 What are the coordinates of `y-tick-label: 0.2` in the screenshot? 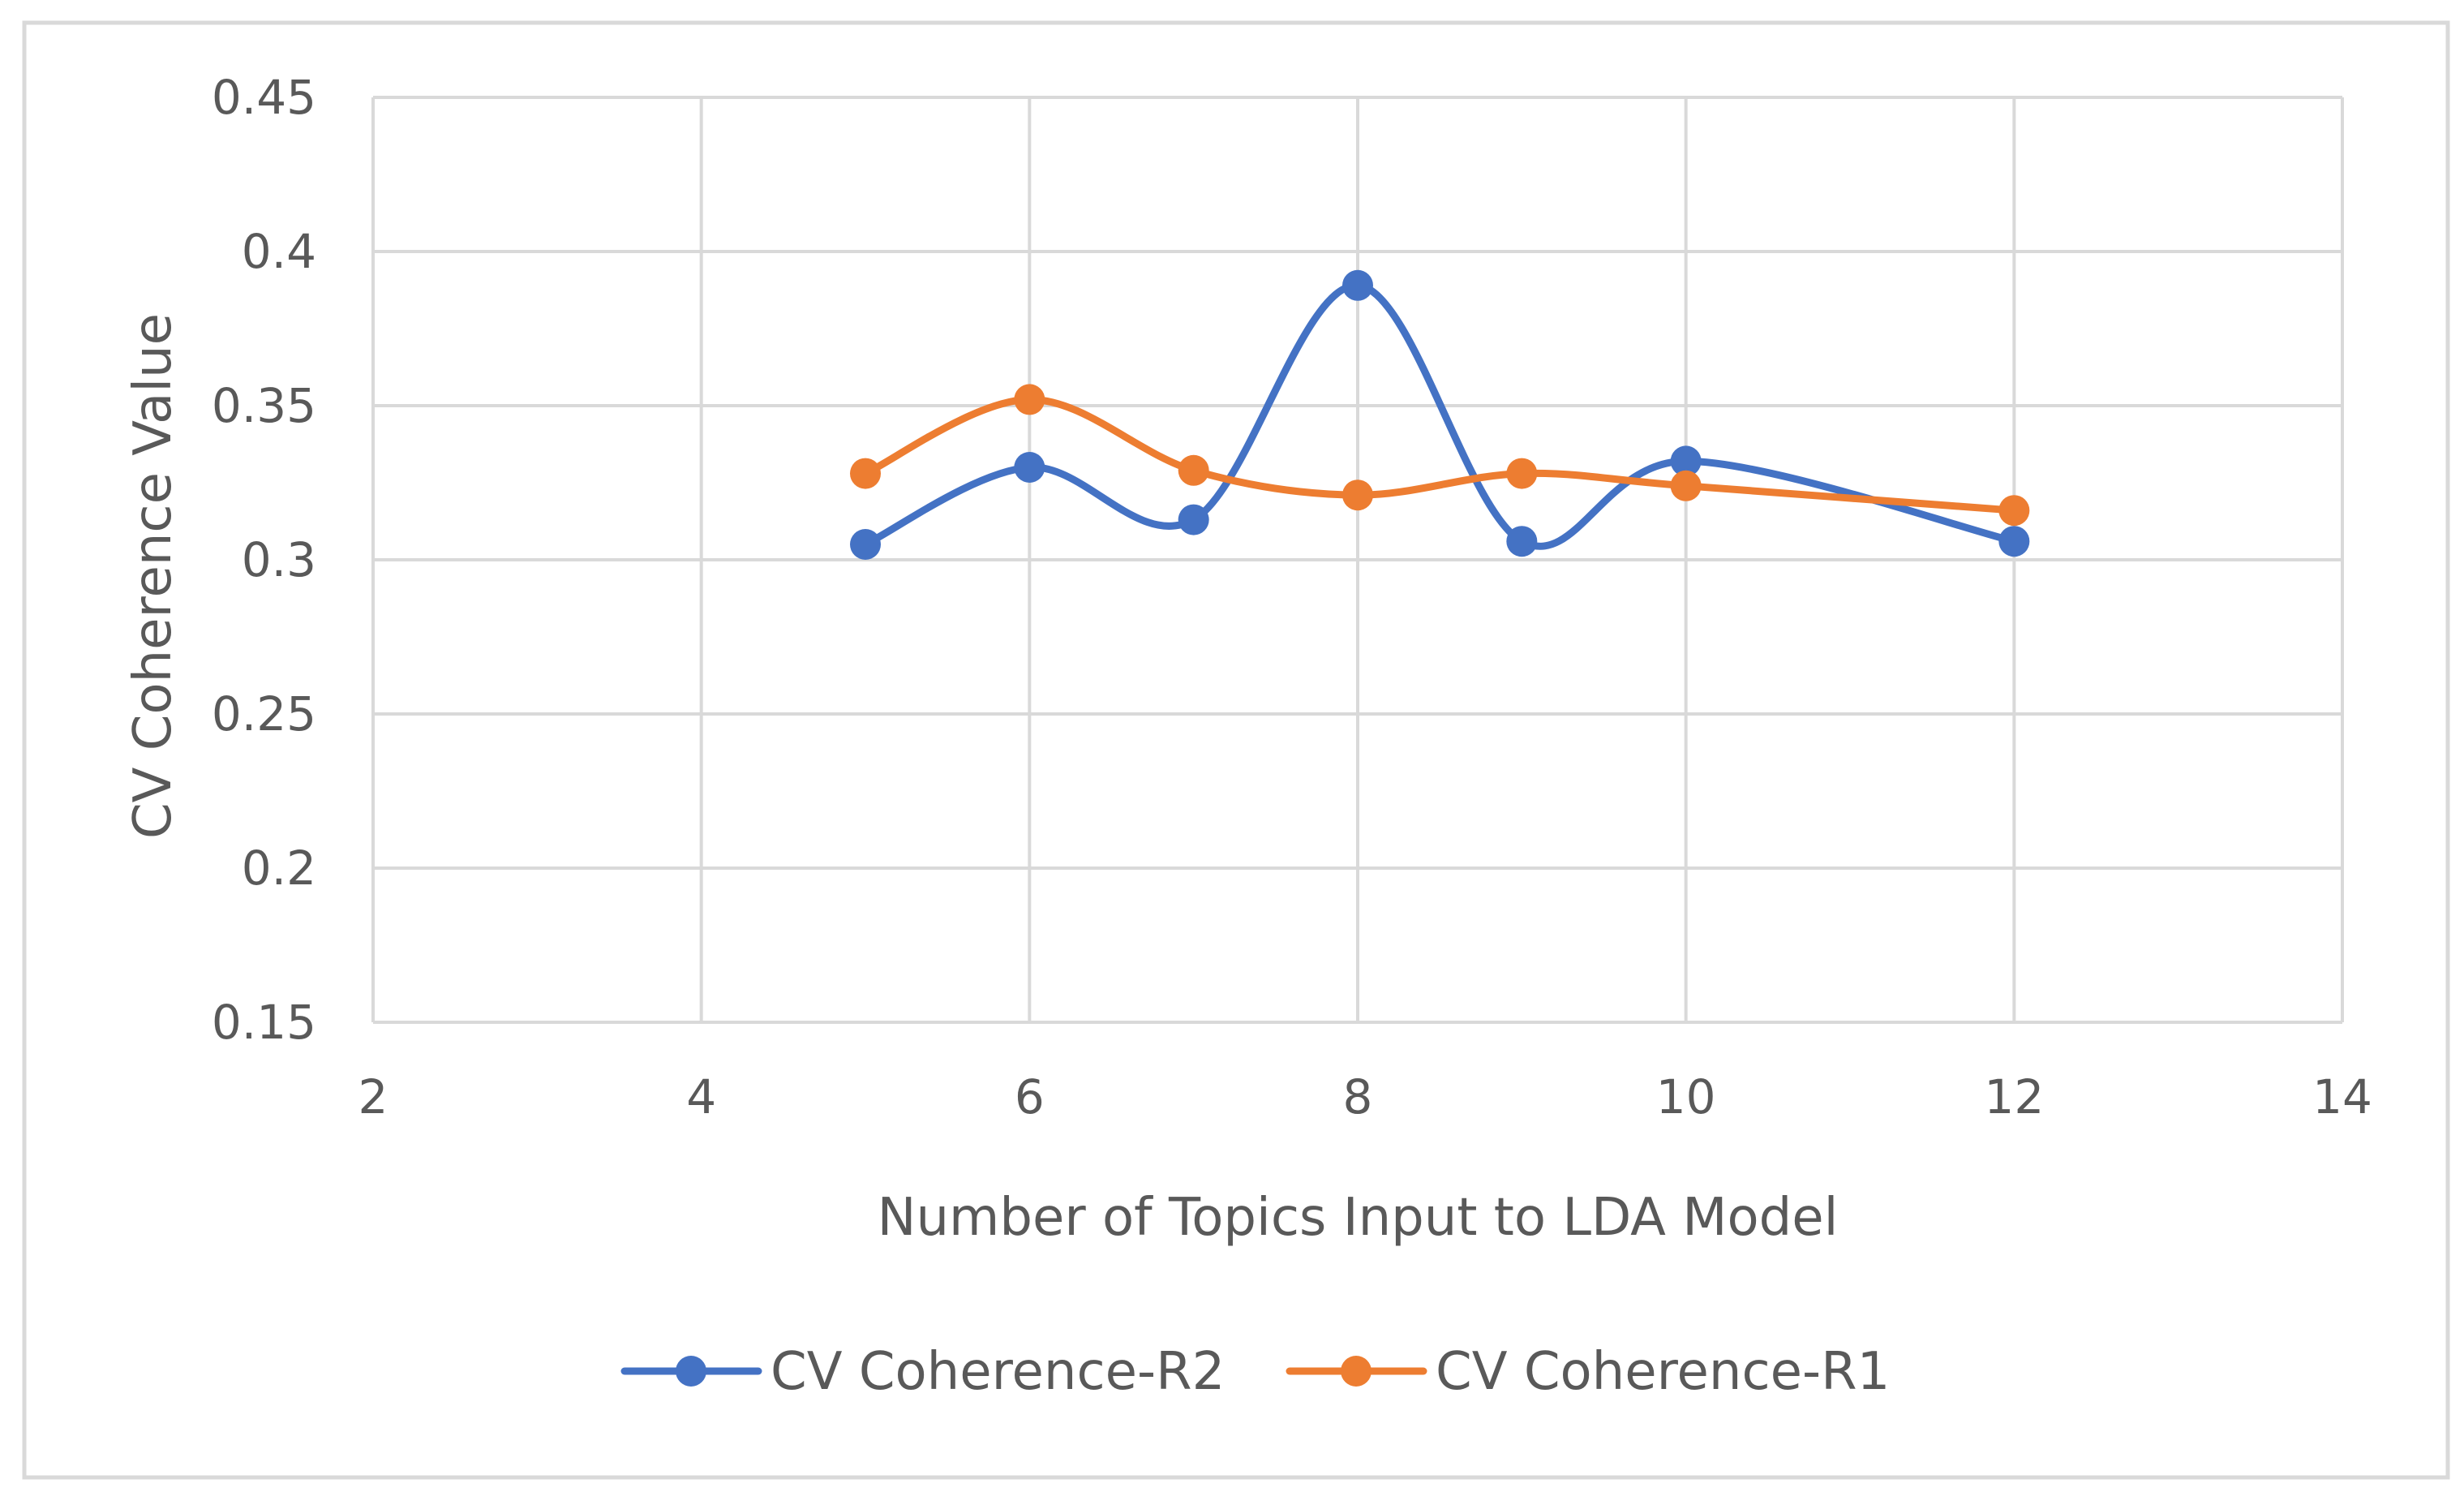 It's located at (279, 868).